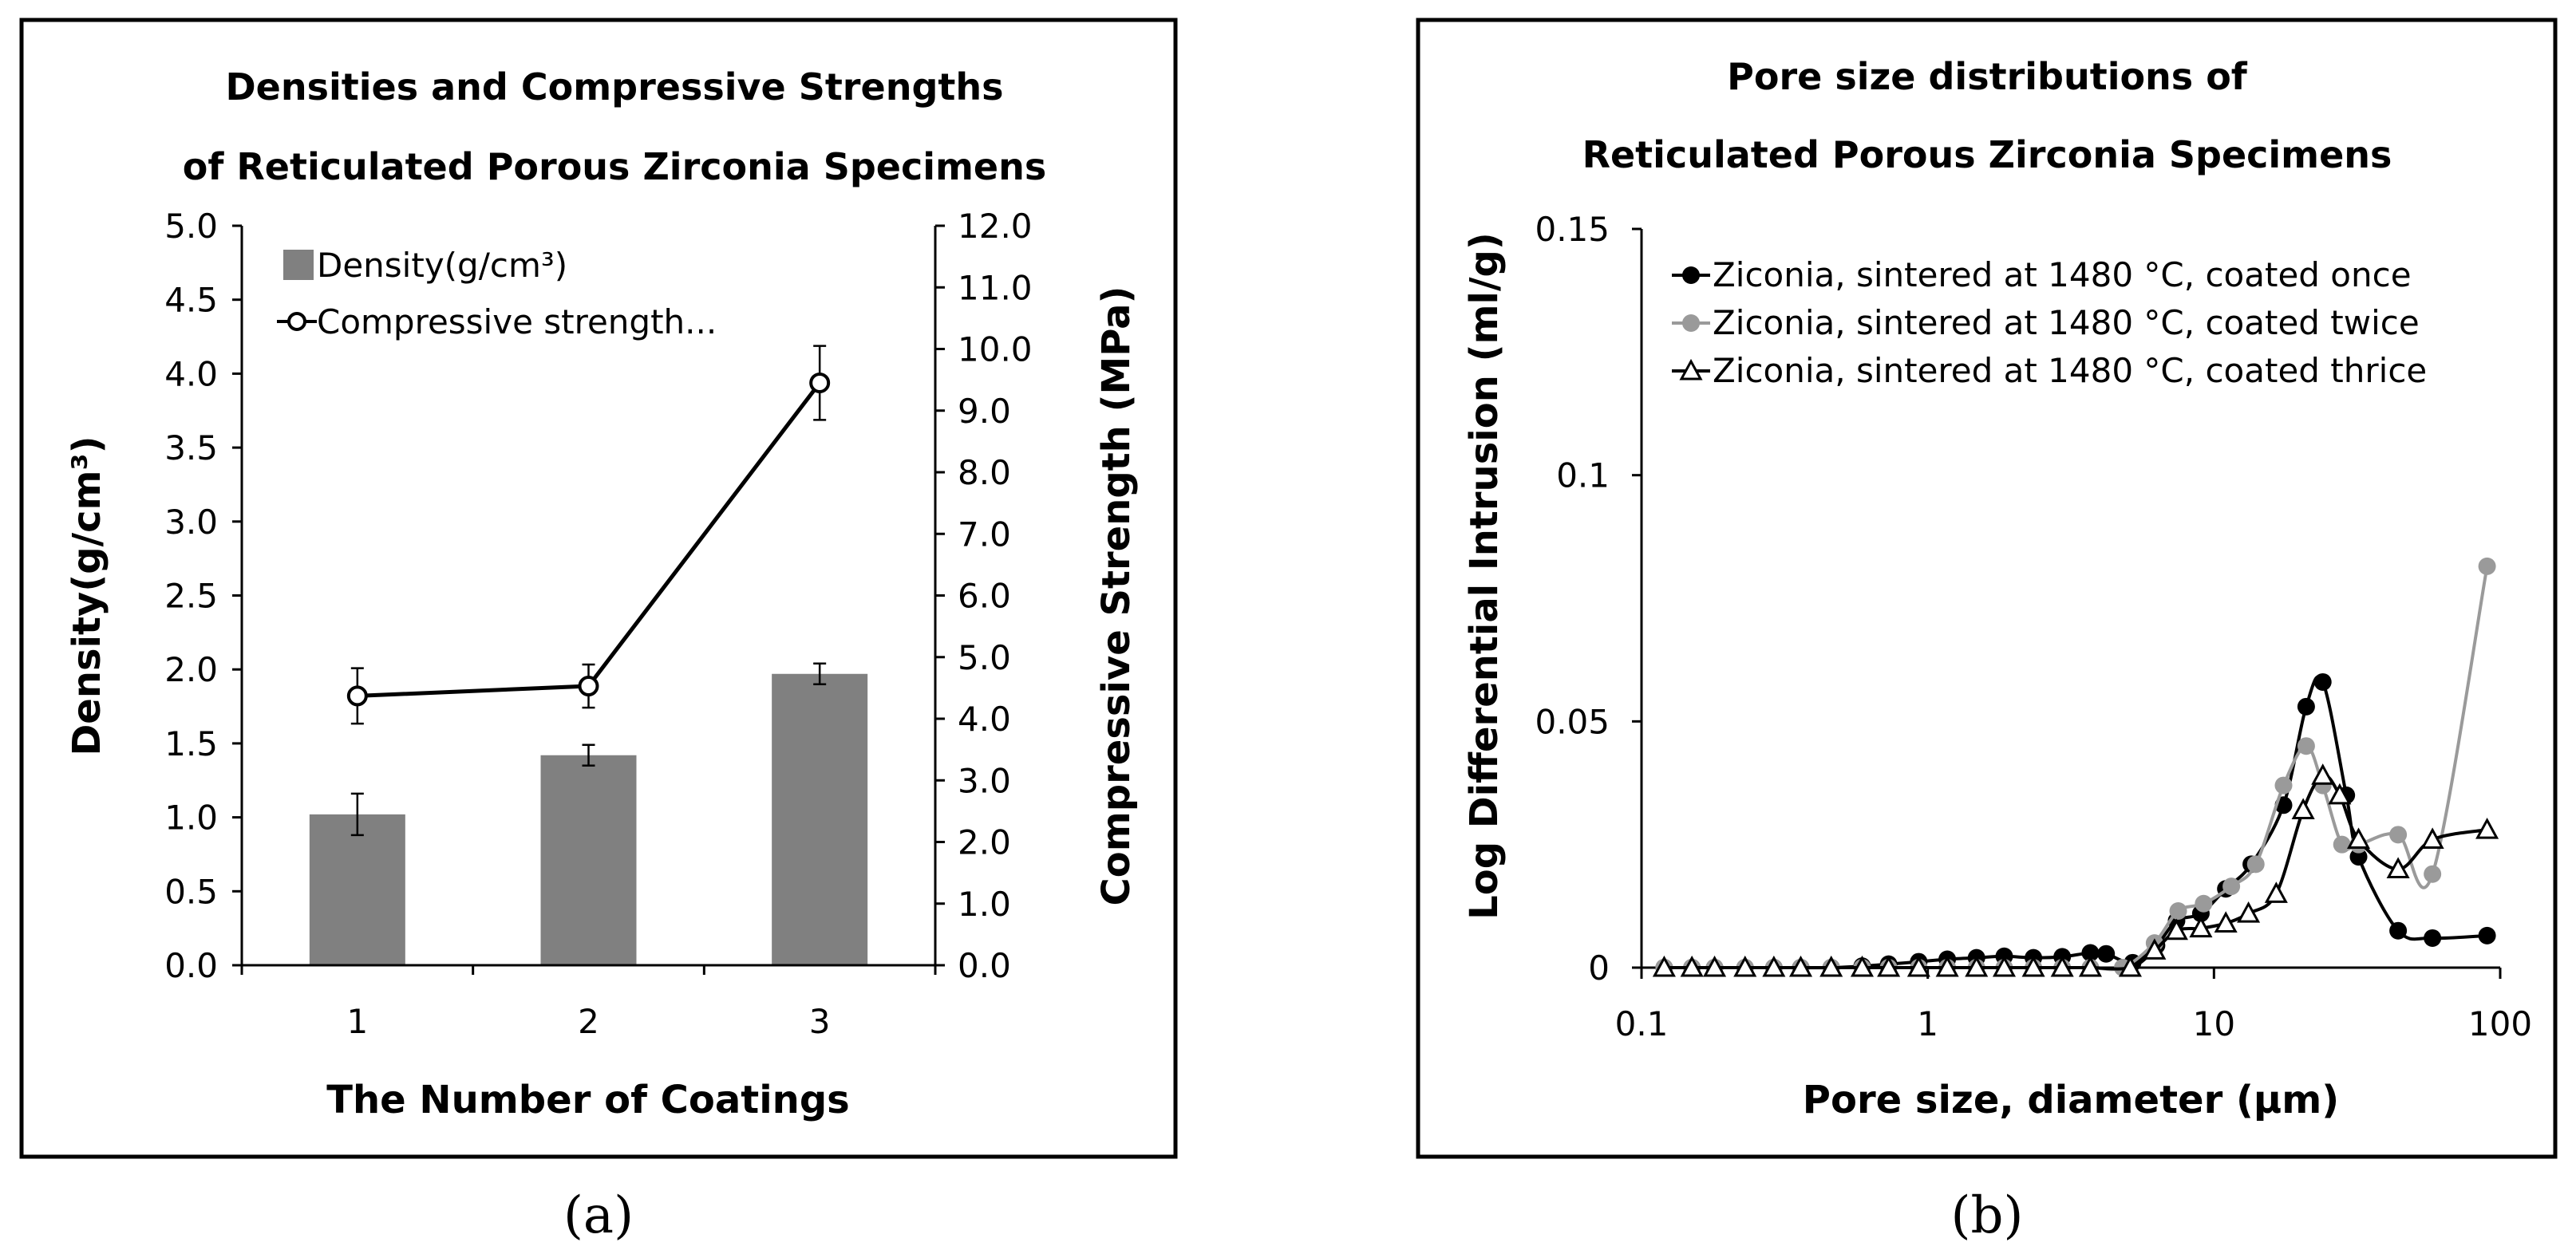  Describe the element at coordinates (1691, 323) in the screenshot. I see `legend-twice-marker` at that location.